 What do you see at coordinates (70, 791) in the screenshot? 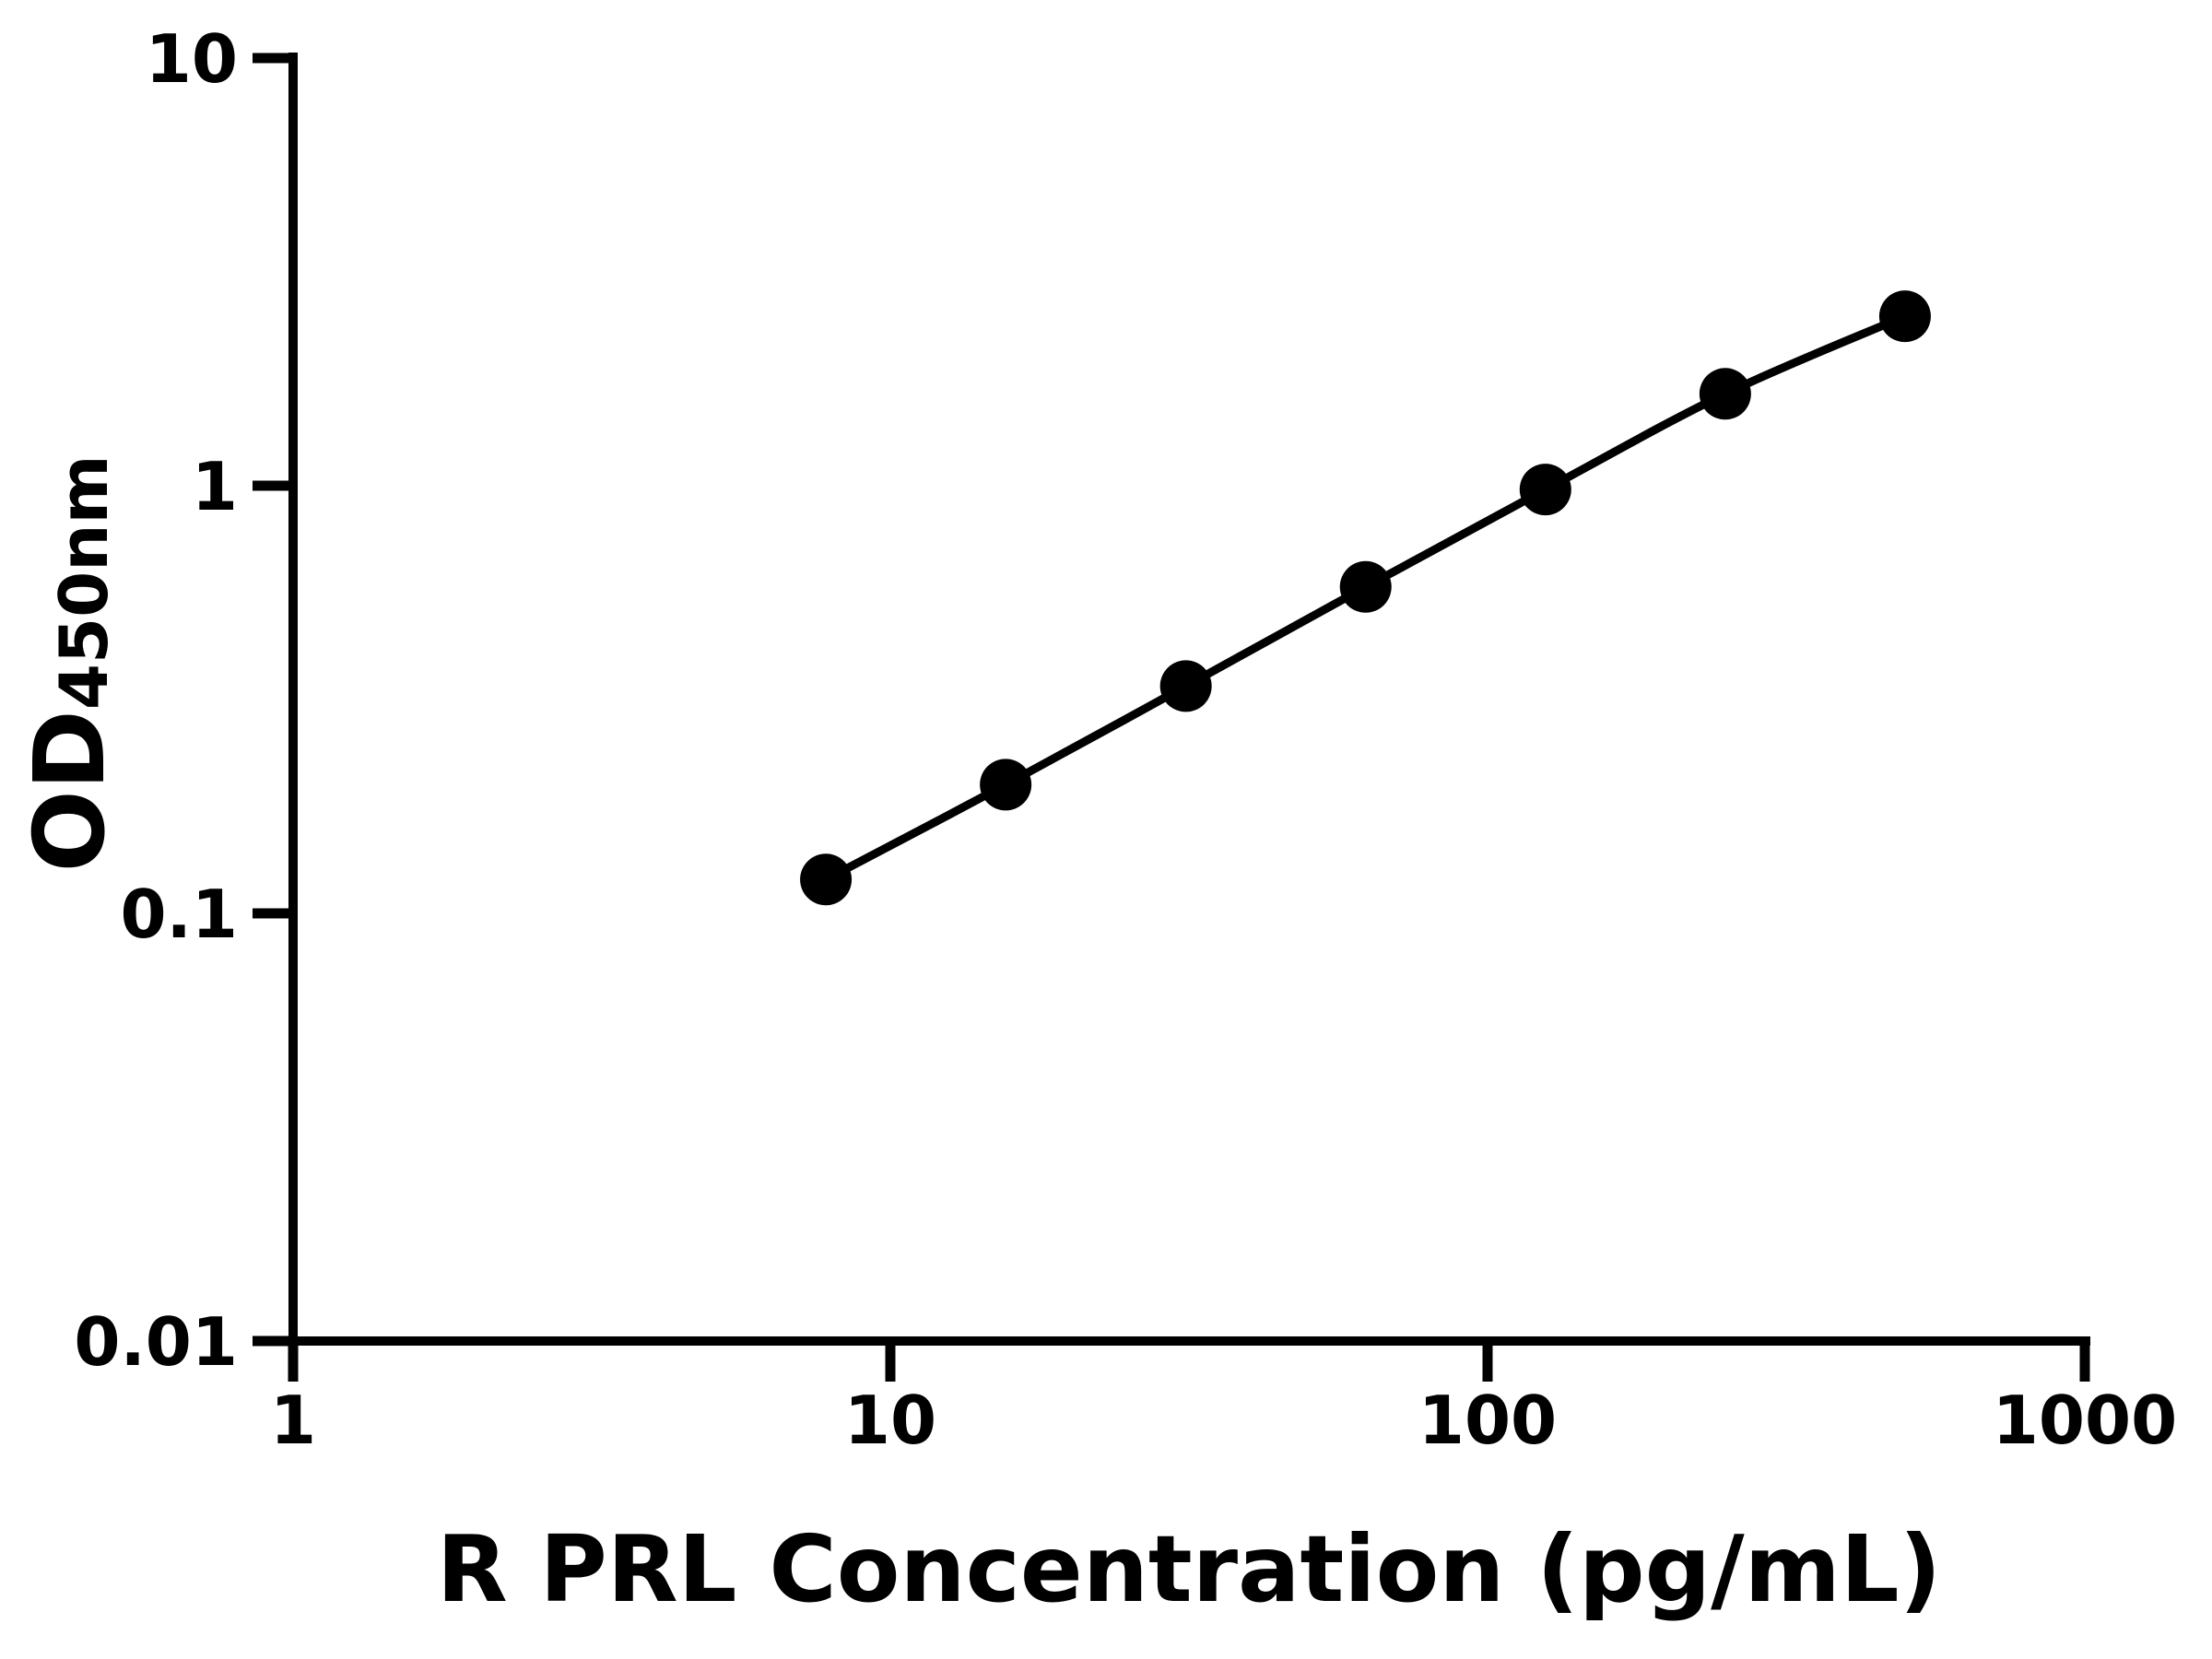
I see `y-axis-title-main: OD` at bounding box center [70, 791].